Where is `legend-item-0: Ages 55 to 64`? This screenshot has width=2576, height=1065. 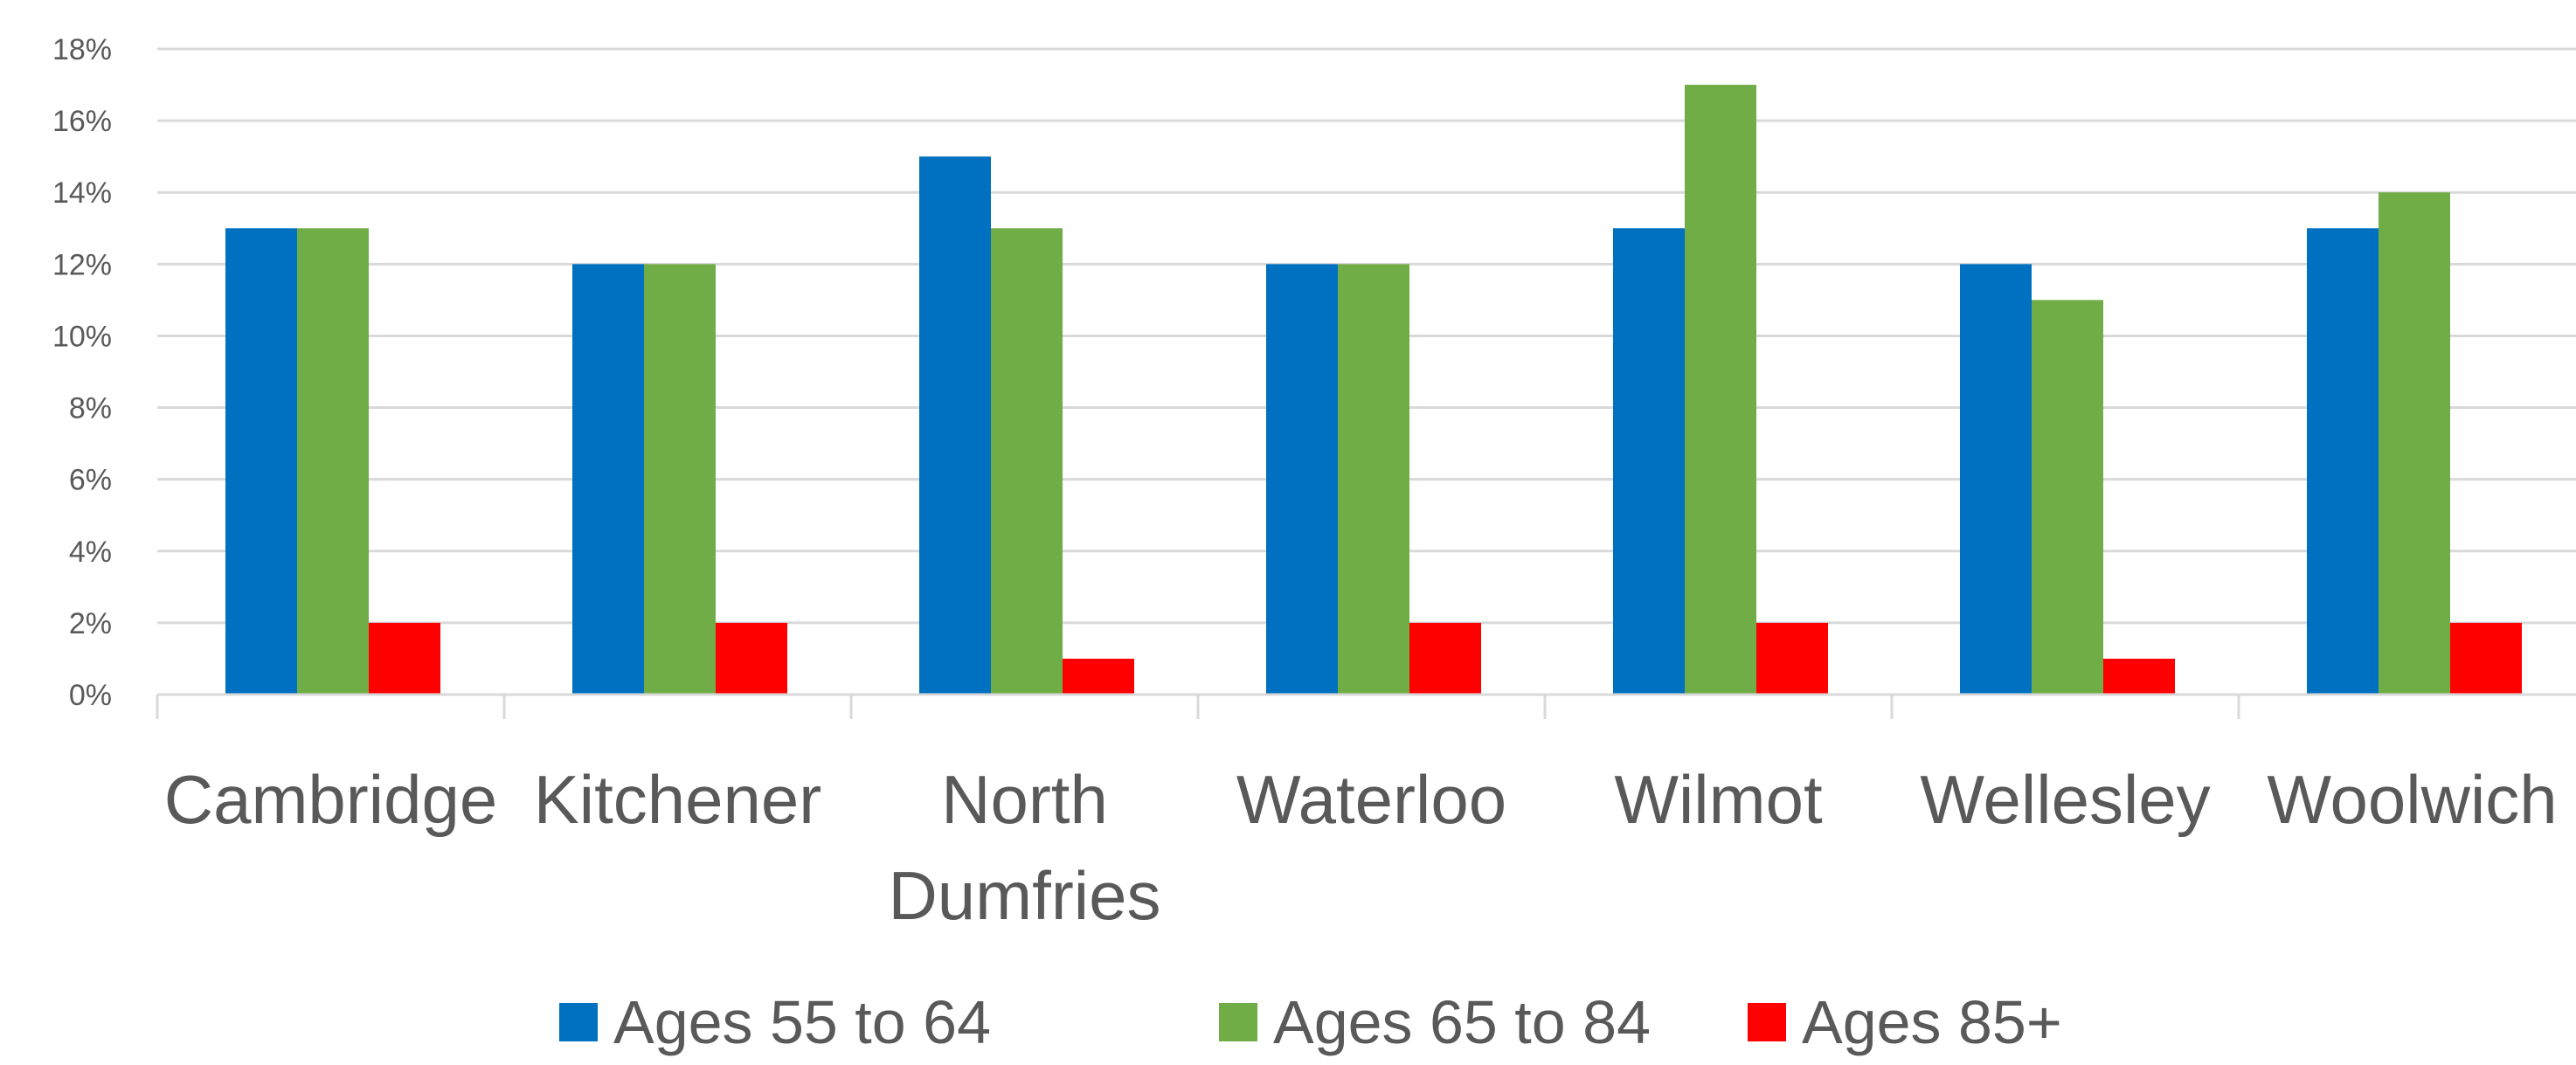
legend-item-0: Ages 55 to 64 is located at coordinates (775, 1022).